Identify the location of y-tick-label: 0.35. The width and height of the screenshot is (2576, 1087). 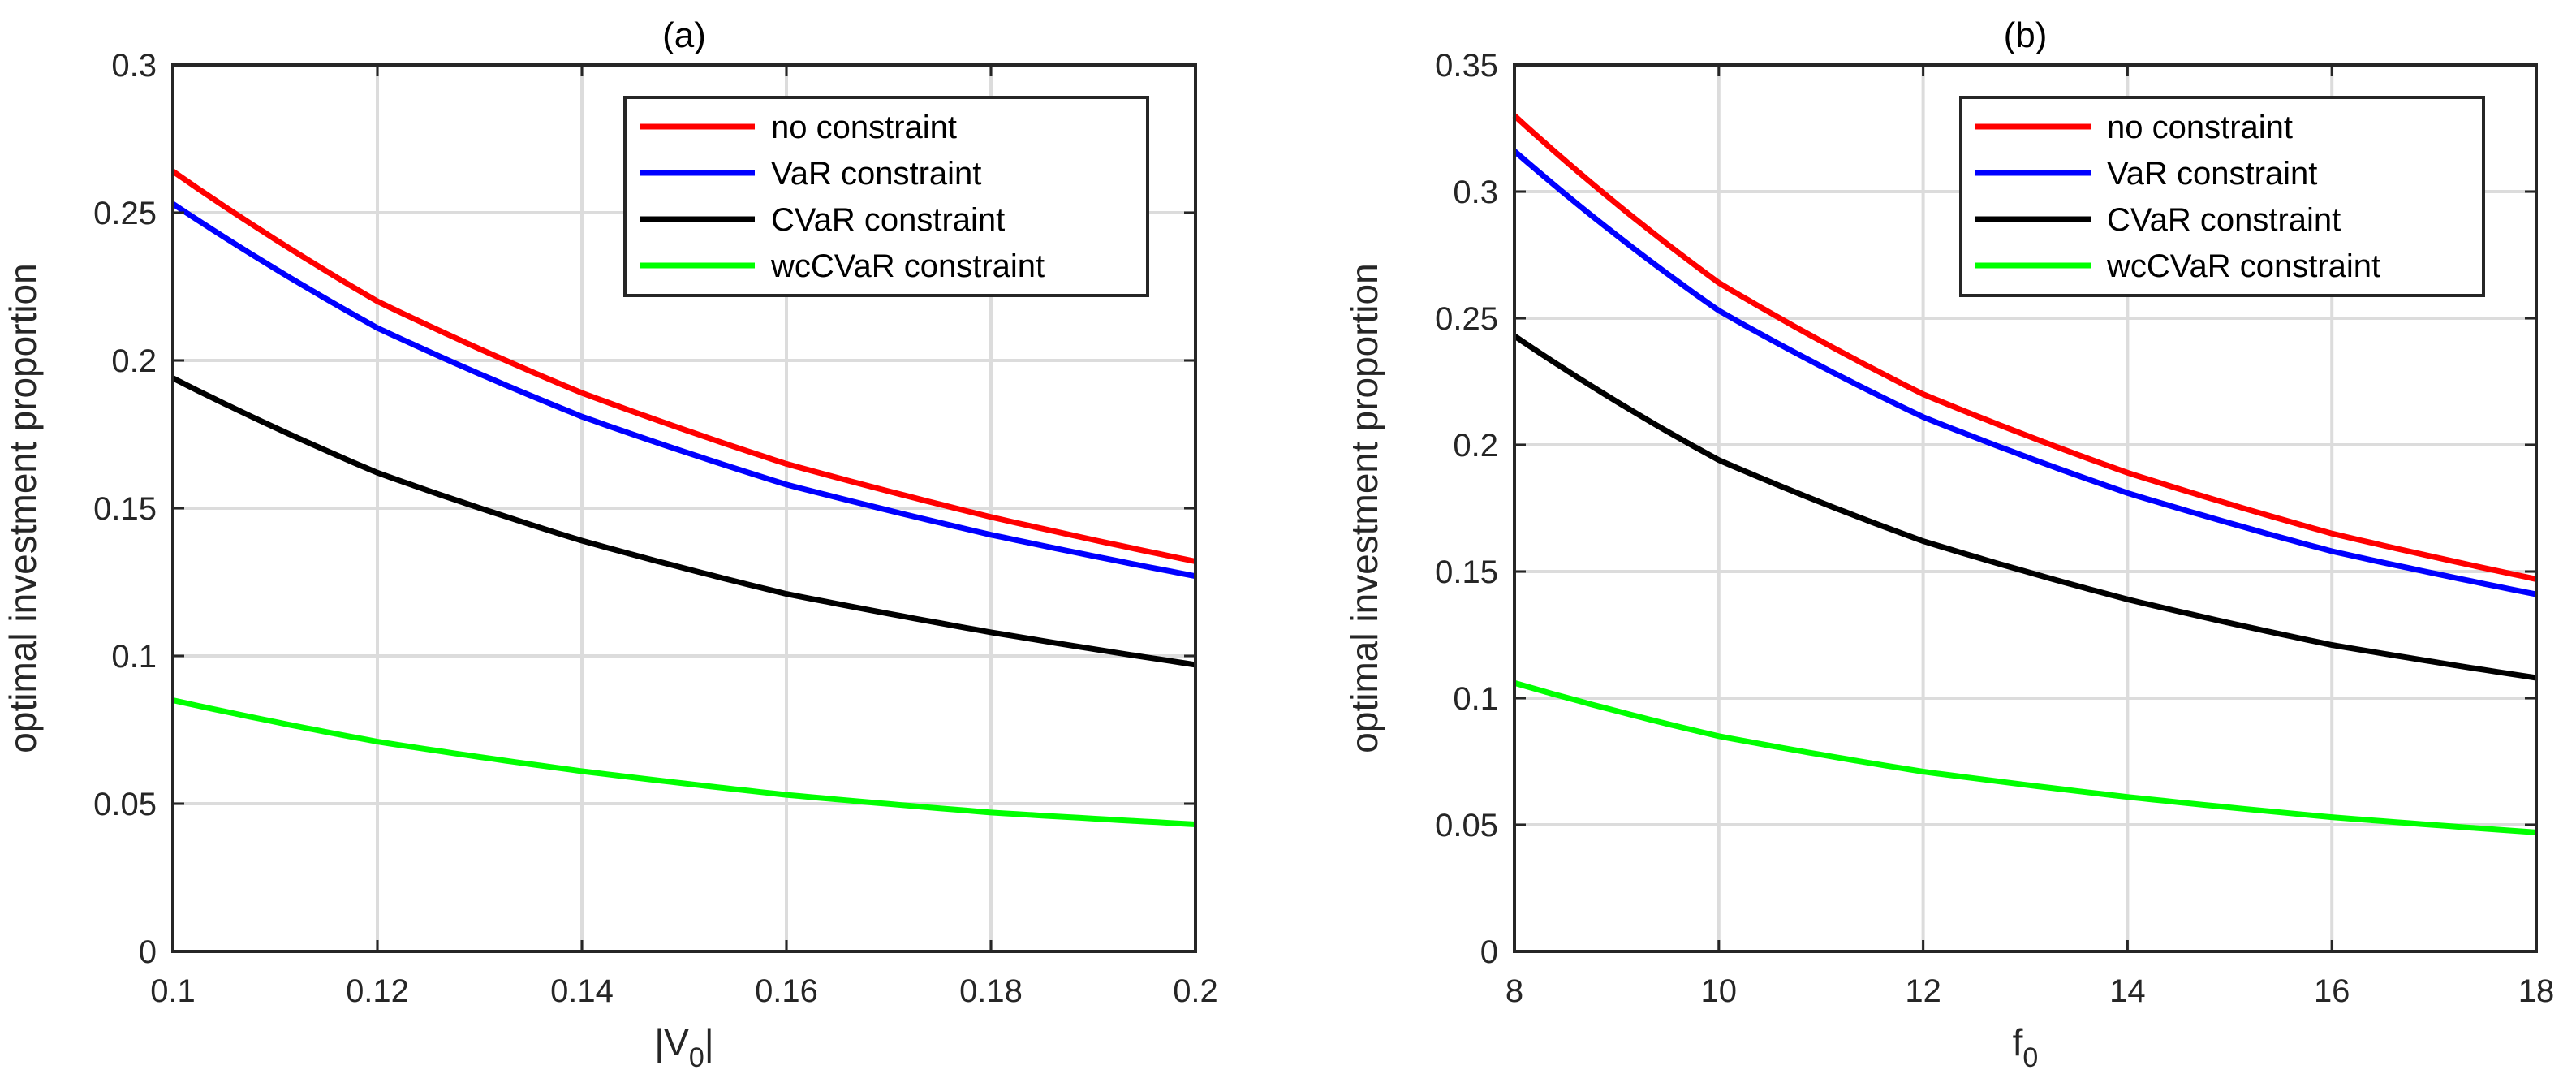
(1466, 66).